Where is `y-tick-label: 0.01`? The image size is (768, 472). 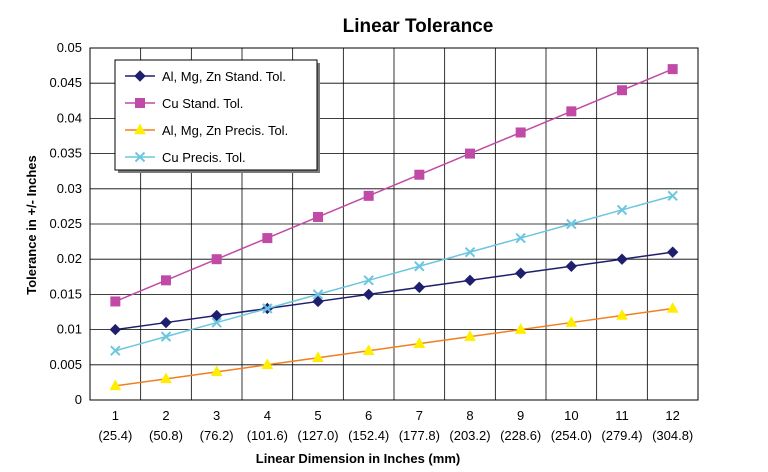
y-tick-label: 0.01 is located at coordinates (69, 329).